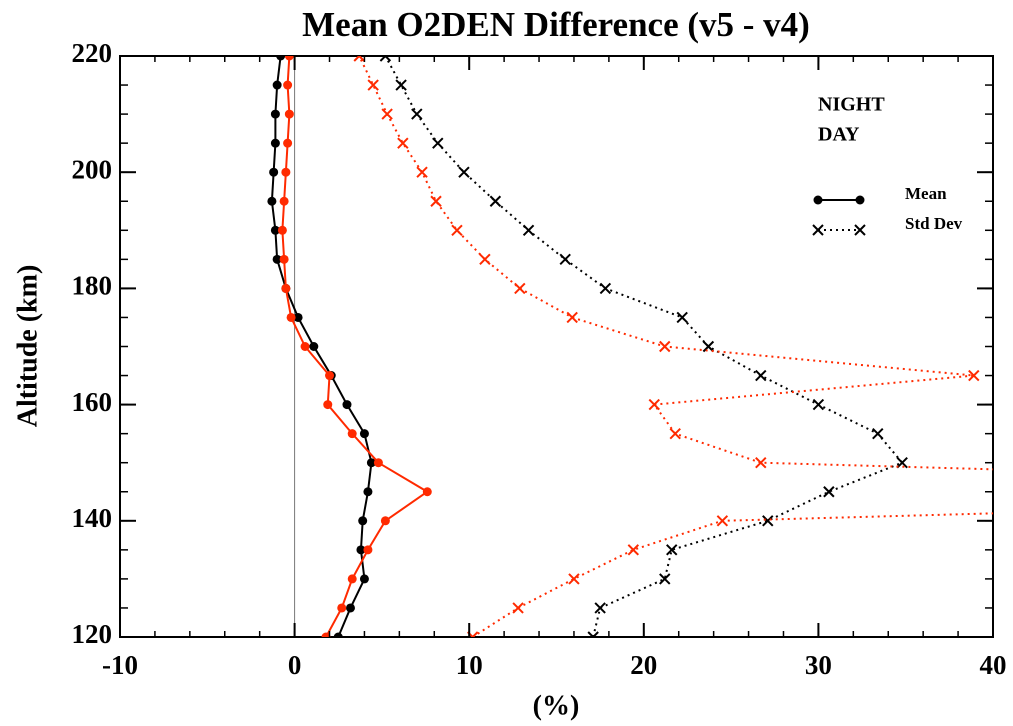  What do you see at coordinates (92, 518) in the screenshot?
I see `y-tick-label: 140` at bounding box center [92, 518].